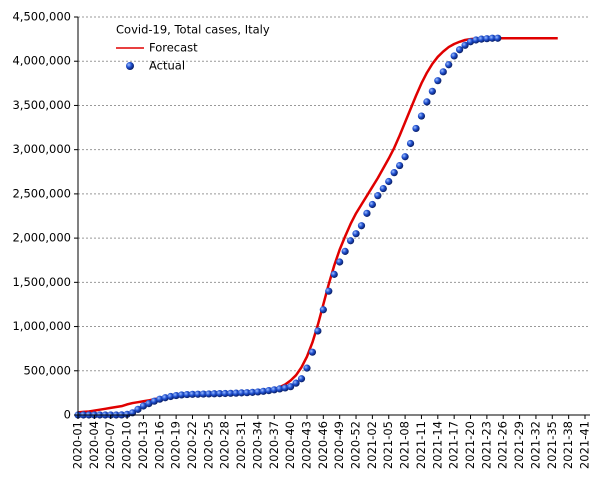 Image resolution: width=605 pixels, height=480 pixels. What do you see at coordinates (306, 445) in the screenshot?
I see `x-tick-label: 2020-43` at bounding box center [306, 445].